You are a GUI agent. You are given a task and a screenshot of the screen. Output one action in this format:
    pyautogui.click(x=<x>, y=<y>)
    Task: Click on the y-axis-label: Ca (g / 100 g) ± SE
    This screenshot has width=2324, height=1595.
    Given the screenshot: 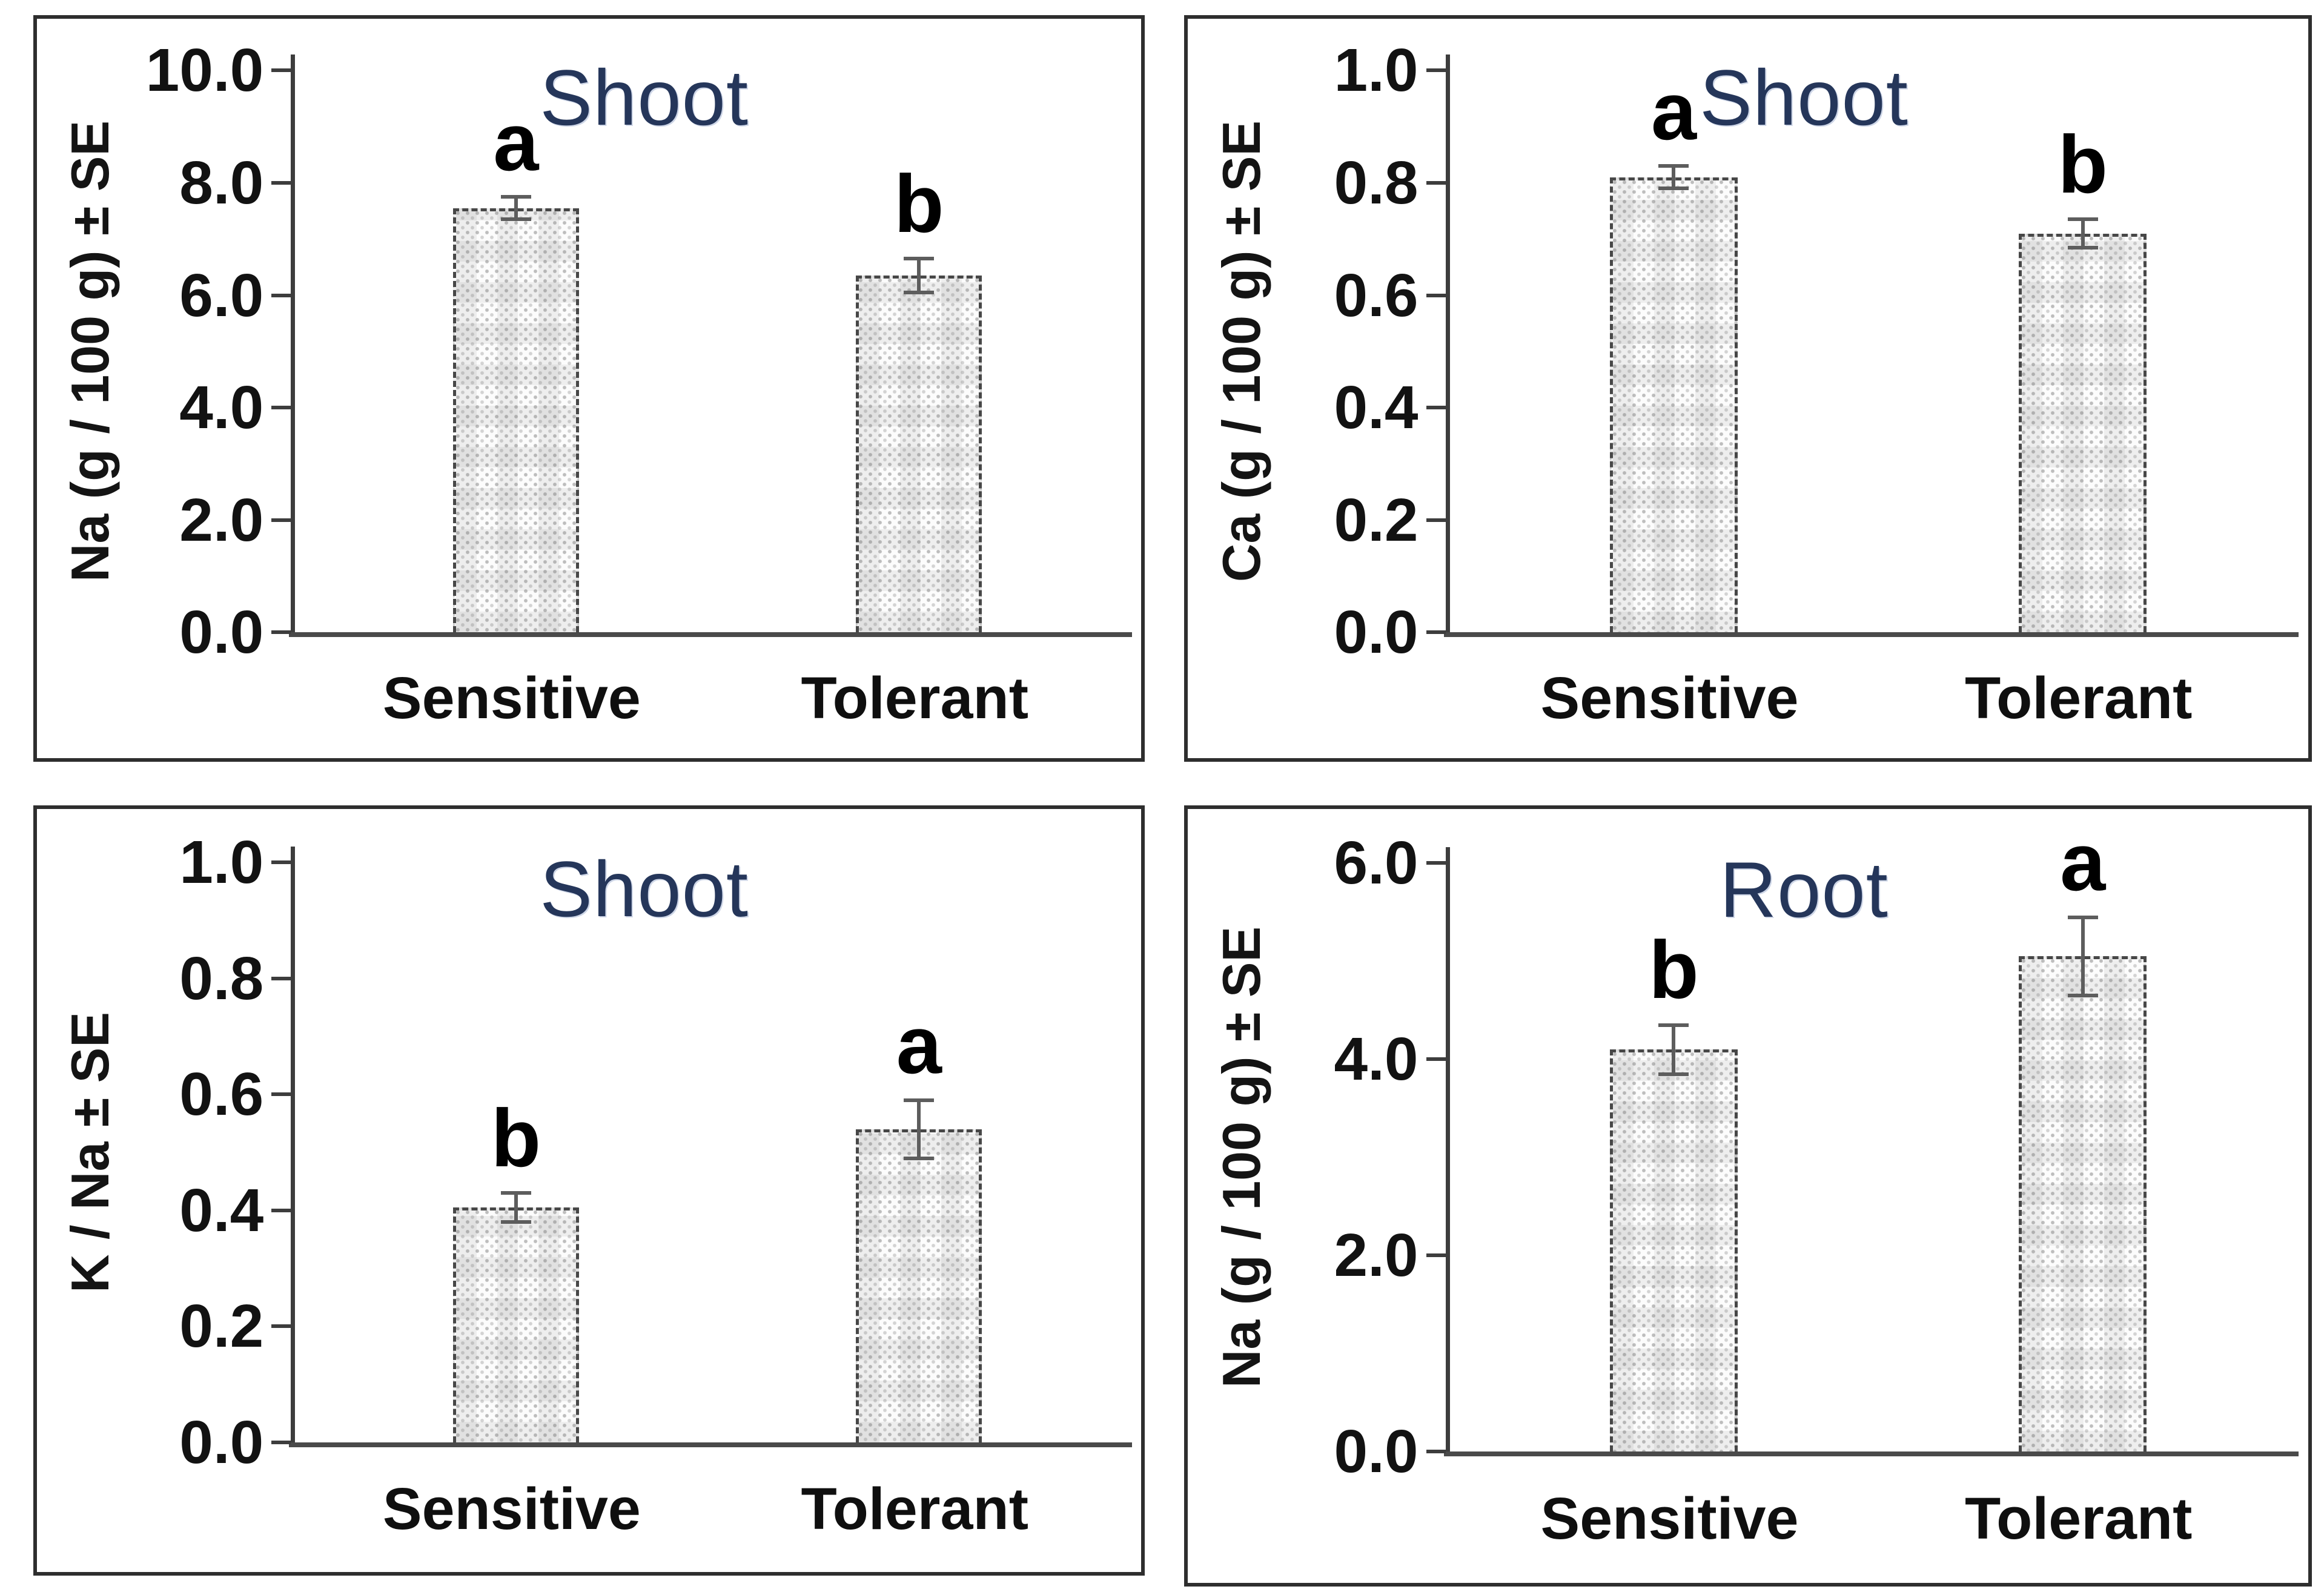 What is the action you would take?
    pyautogui.click(x=1241, y=352)
    